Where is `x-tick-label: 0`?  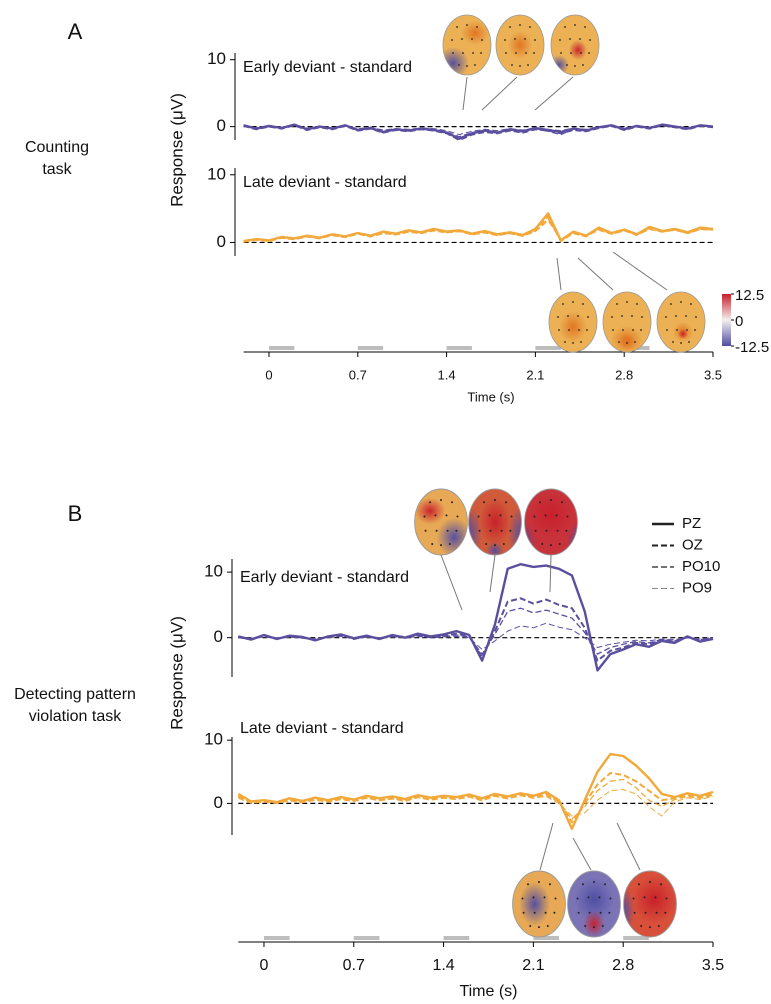
x-tick-label: 0 is located at coordinates (268, 374).